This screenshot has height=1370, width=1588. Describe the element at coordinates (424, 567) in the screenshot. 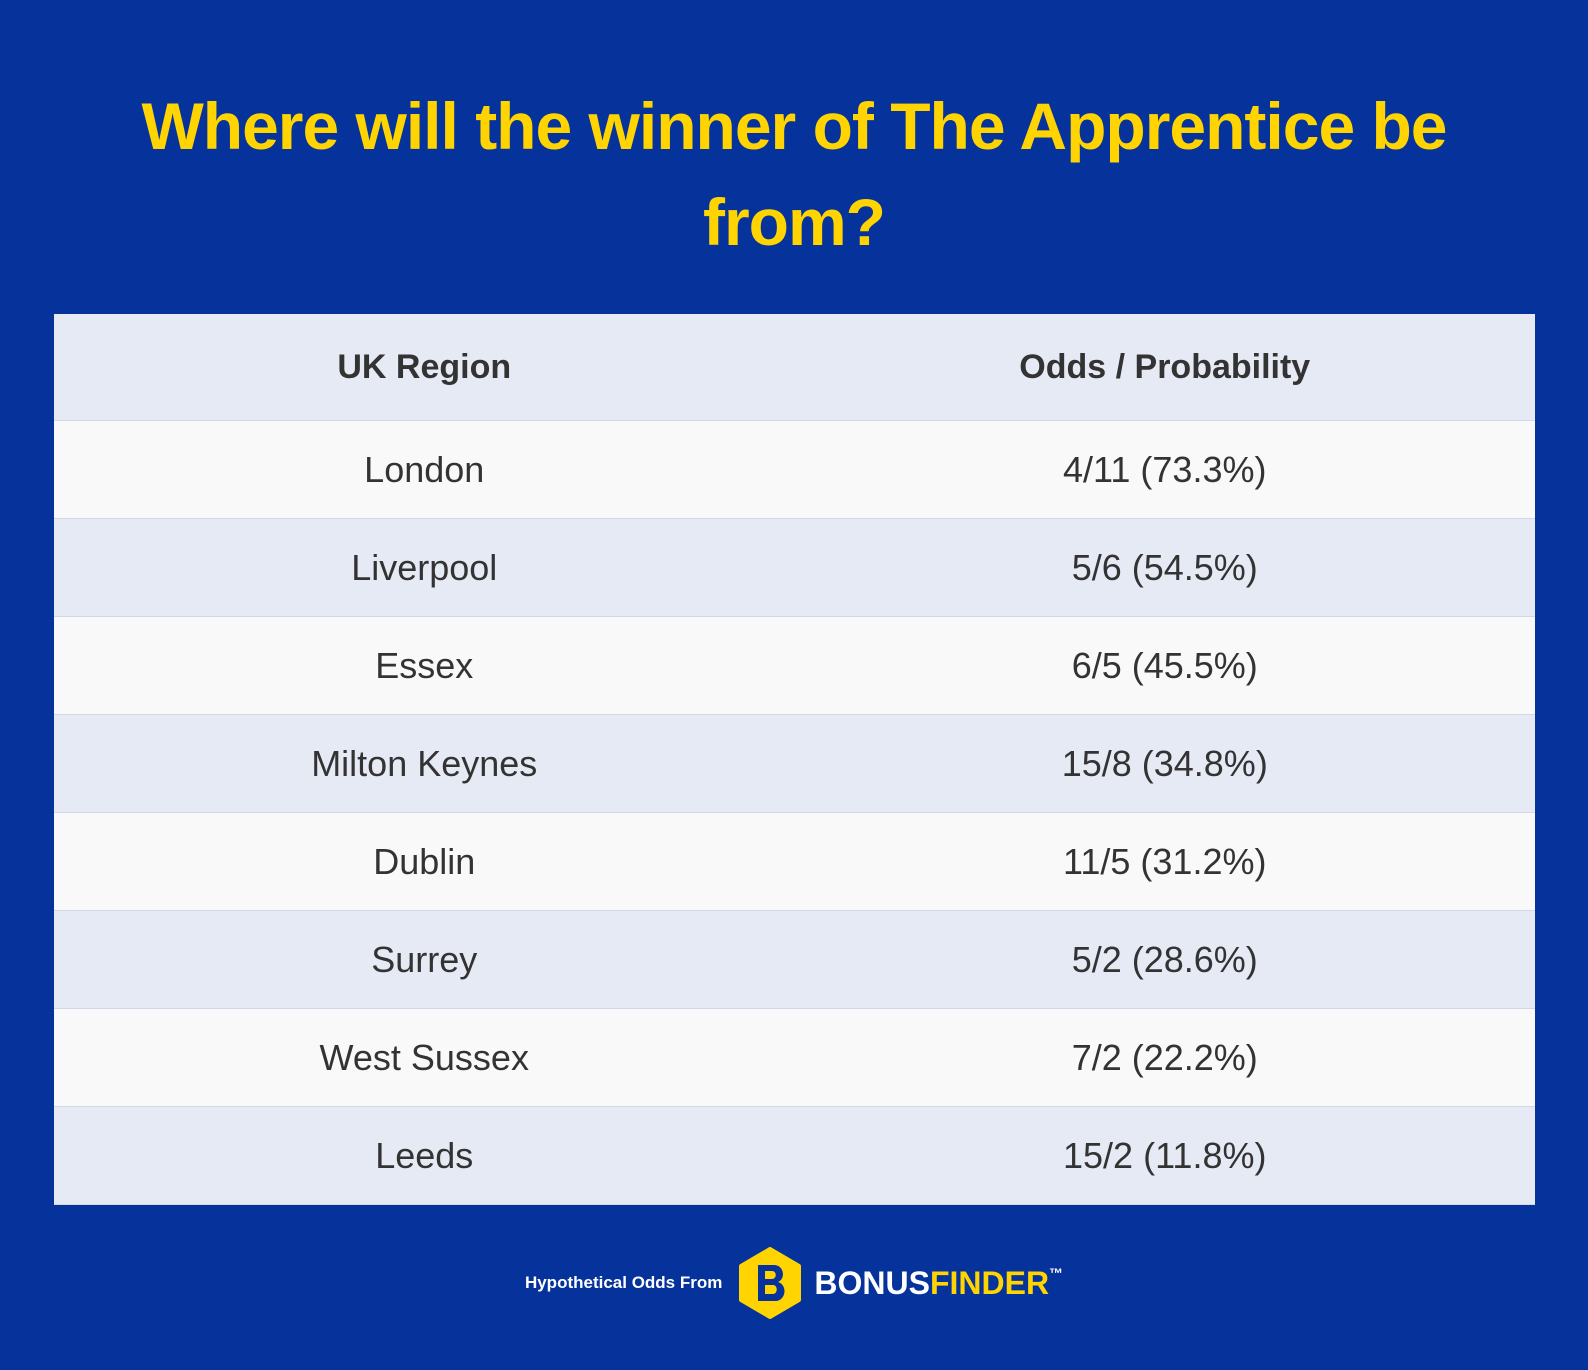

I see `region-cell: Liverpool` at that location.